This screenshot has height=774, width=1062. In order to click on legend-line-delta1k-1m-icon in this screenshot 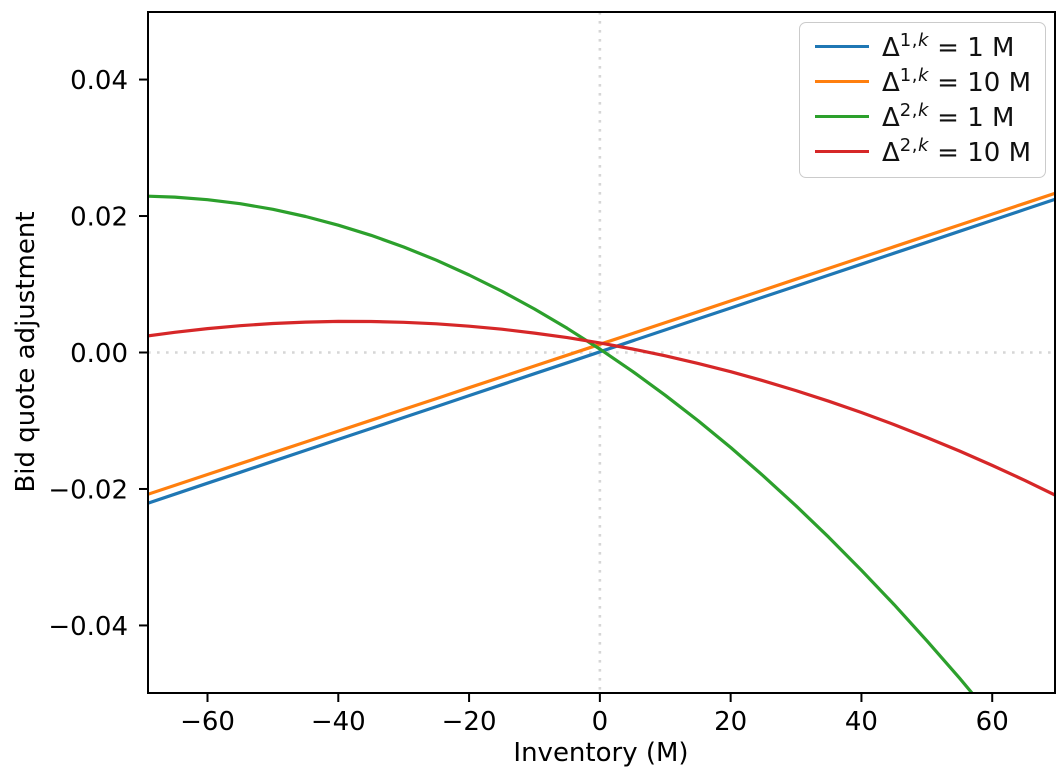, I will do `click(842, 46)`.